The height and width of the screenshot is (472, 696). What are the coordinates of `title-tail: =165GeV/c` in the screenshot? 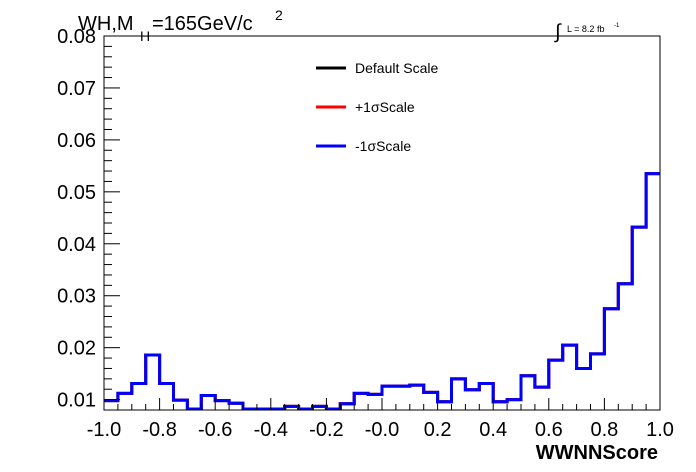 It's located at (202, 24).